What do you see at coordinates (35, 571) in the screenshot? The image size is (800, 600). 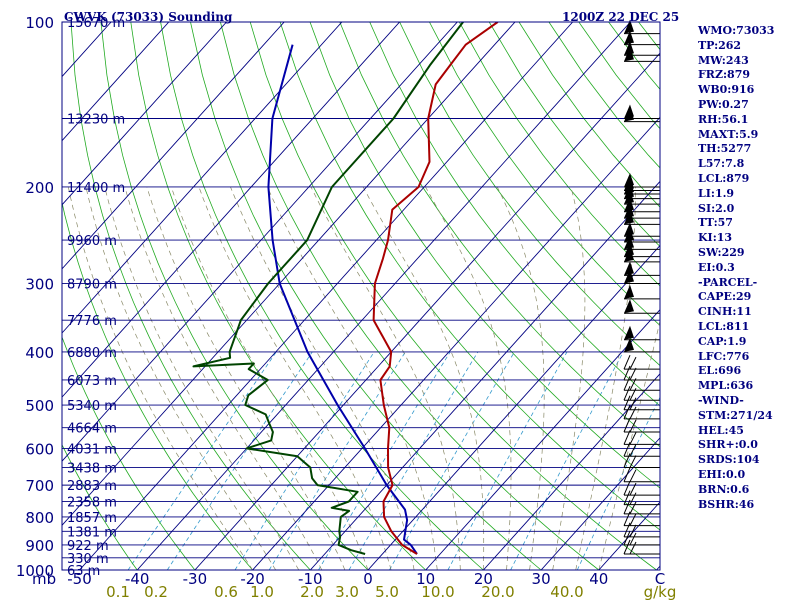 I see `pressure-tick-label: 1000` at bounding box center [35, 571].